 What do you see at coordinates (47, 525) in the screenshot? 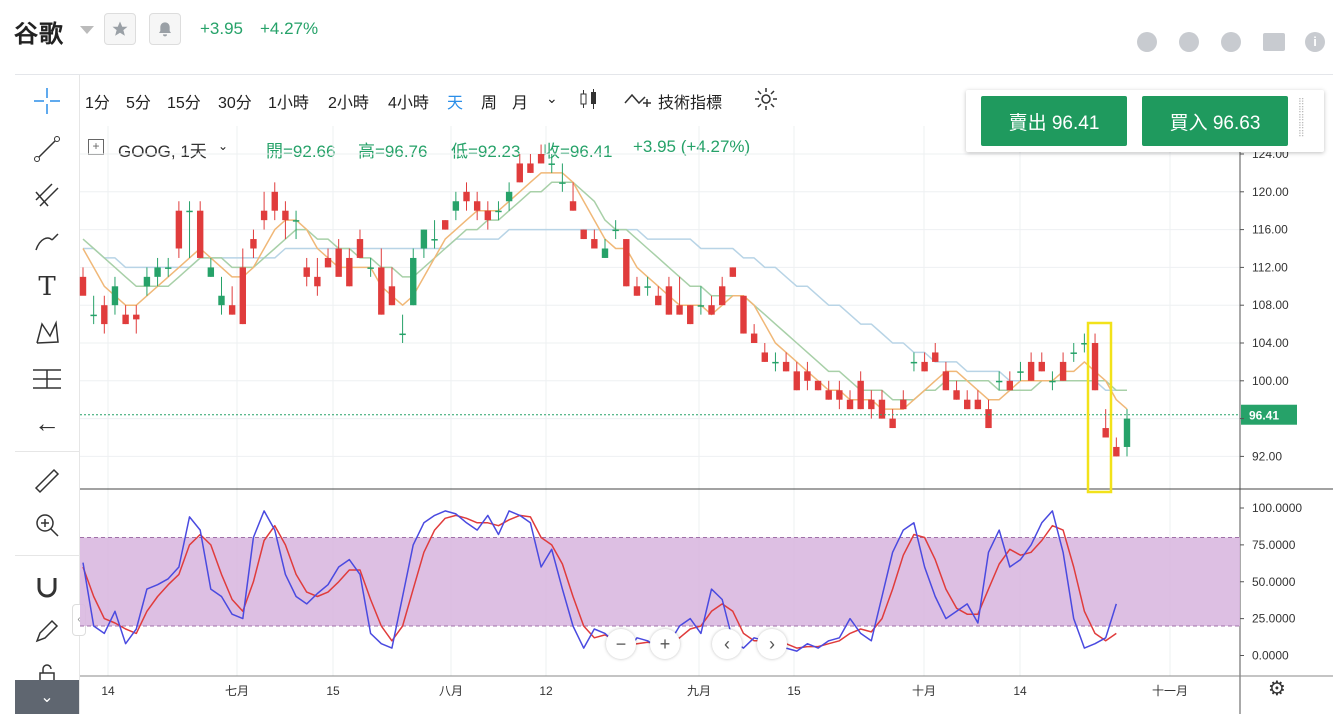
I see `zoom-in-icon` at bounding box center [47, 525].